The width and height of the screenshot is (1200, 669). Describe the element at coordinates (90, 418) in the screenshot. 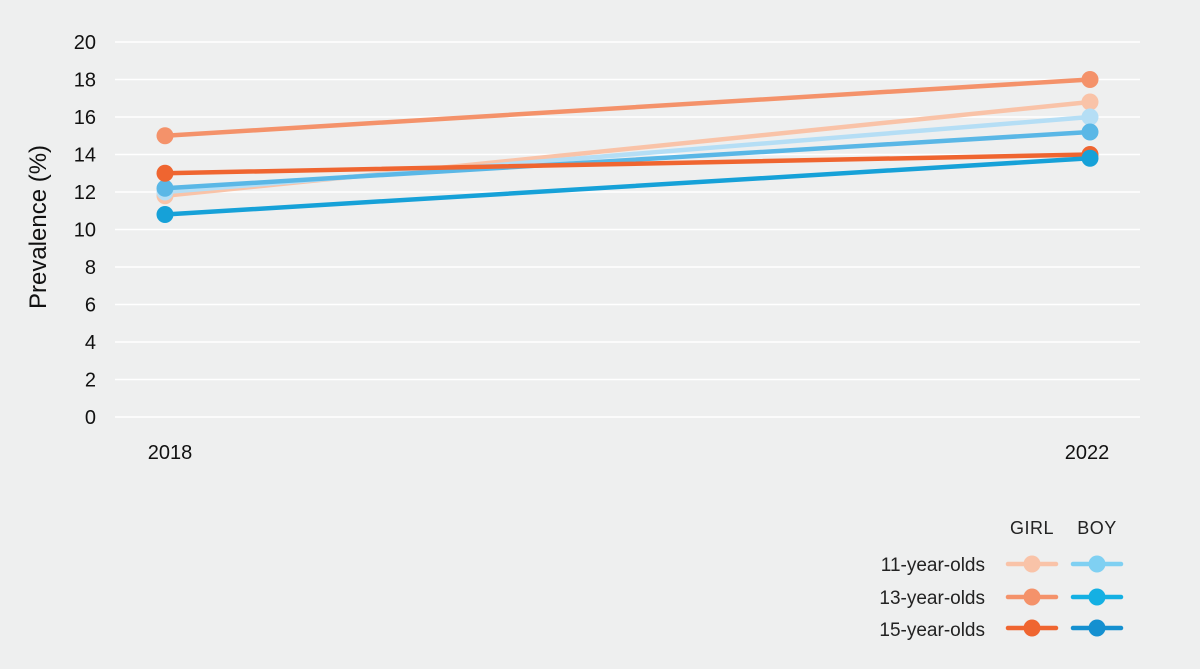

I see `y-tick-label: 0` at that location.